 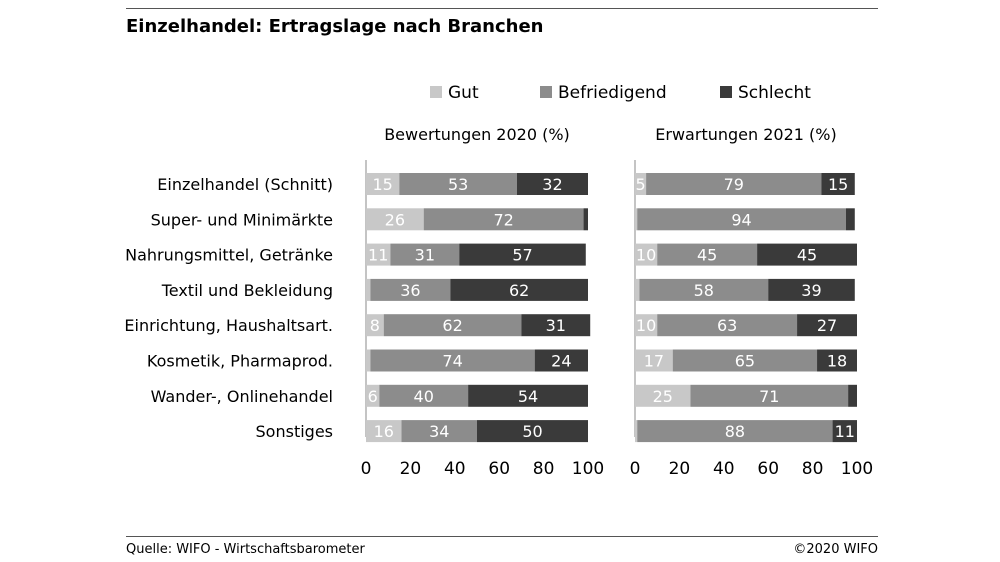 I want to click on data-label-1-0-1: 79, so click(x=734, y=184).